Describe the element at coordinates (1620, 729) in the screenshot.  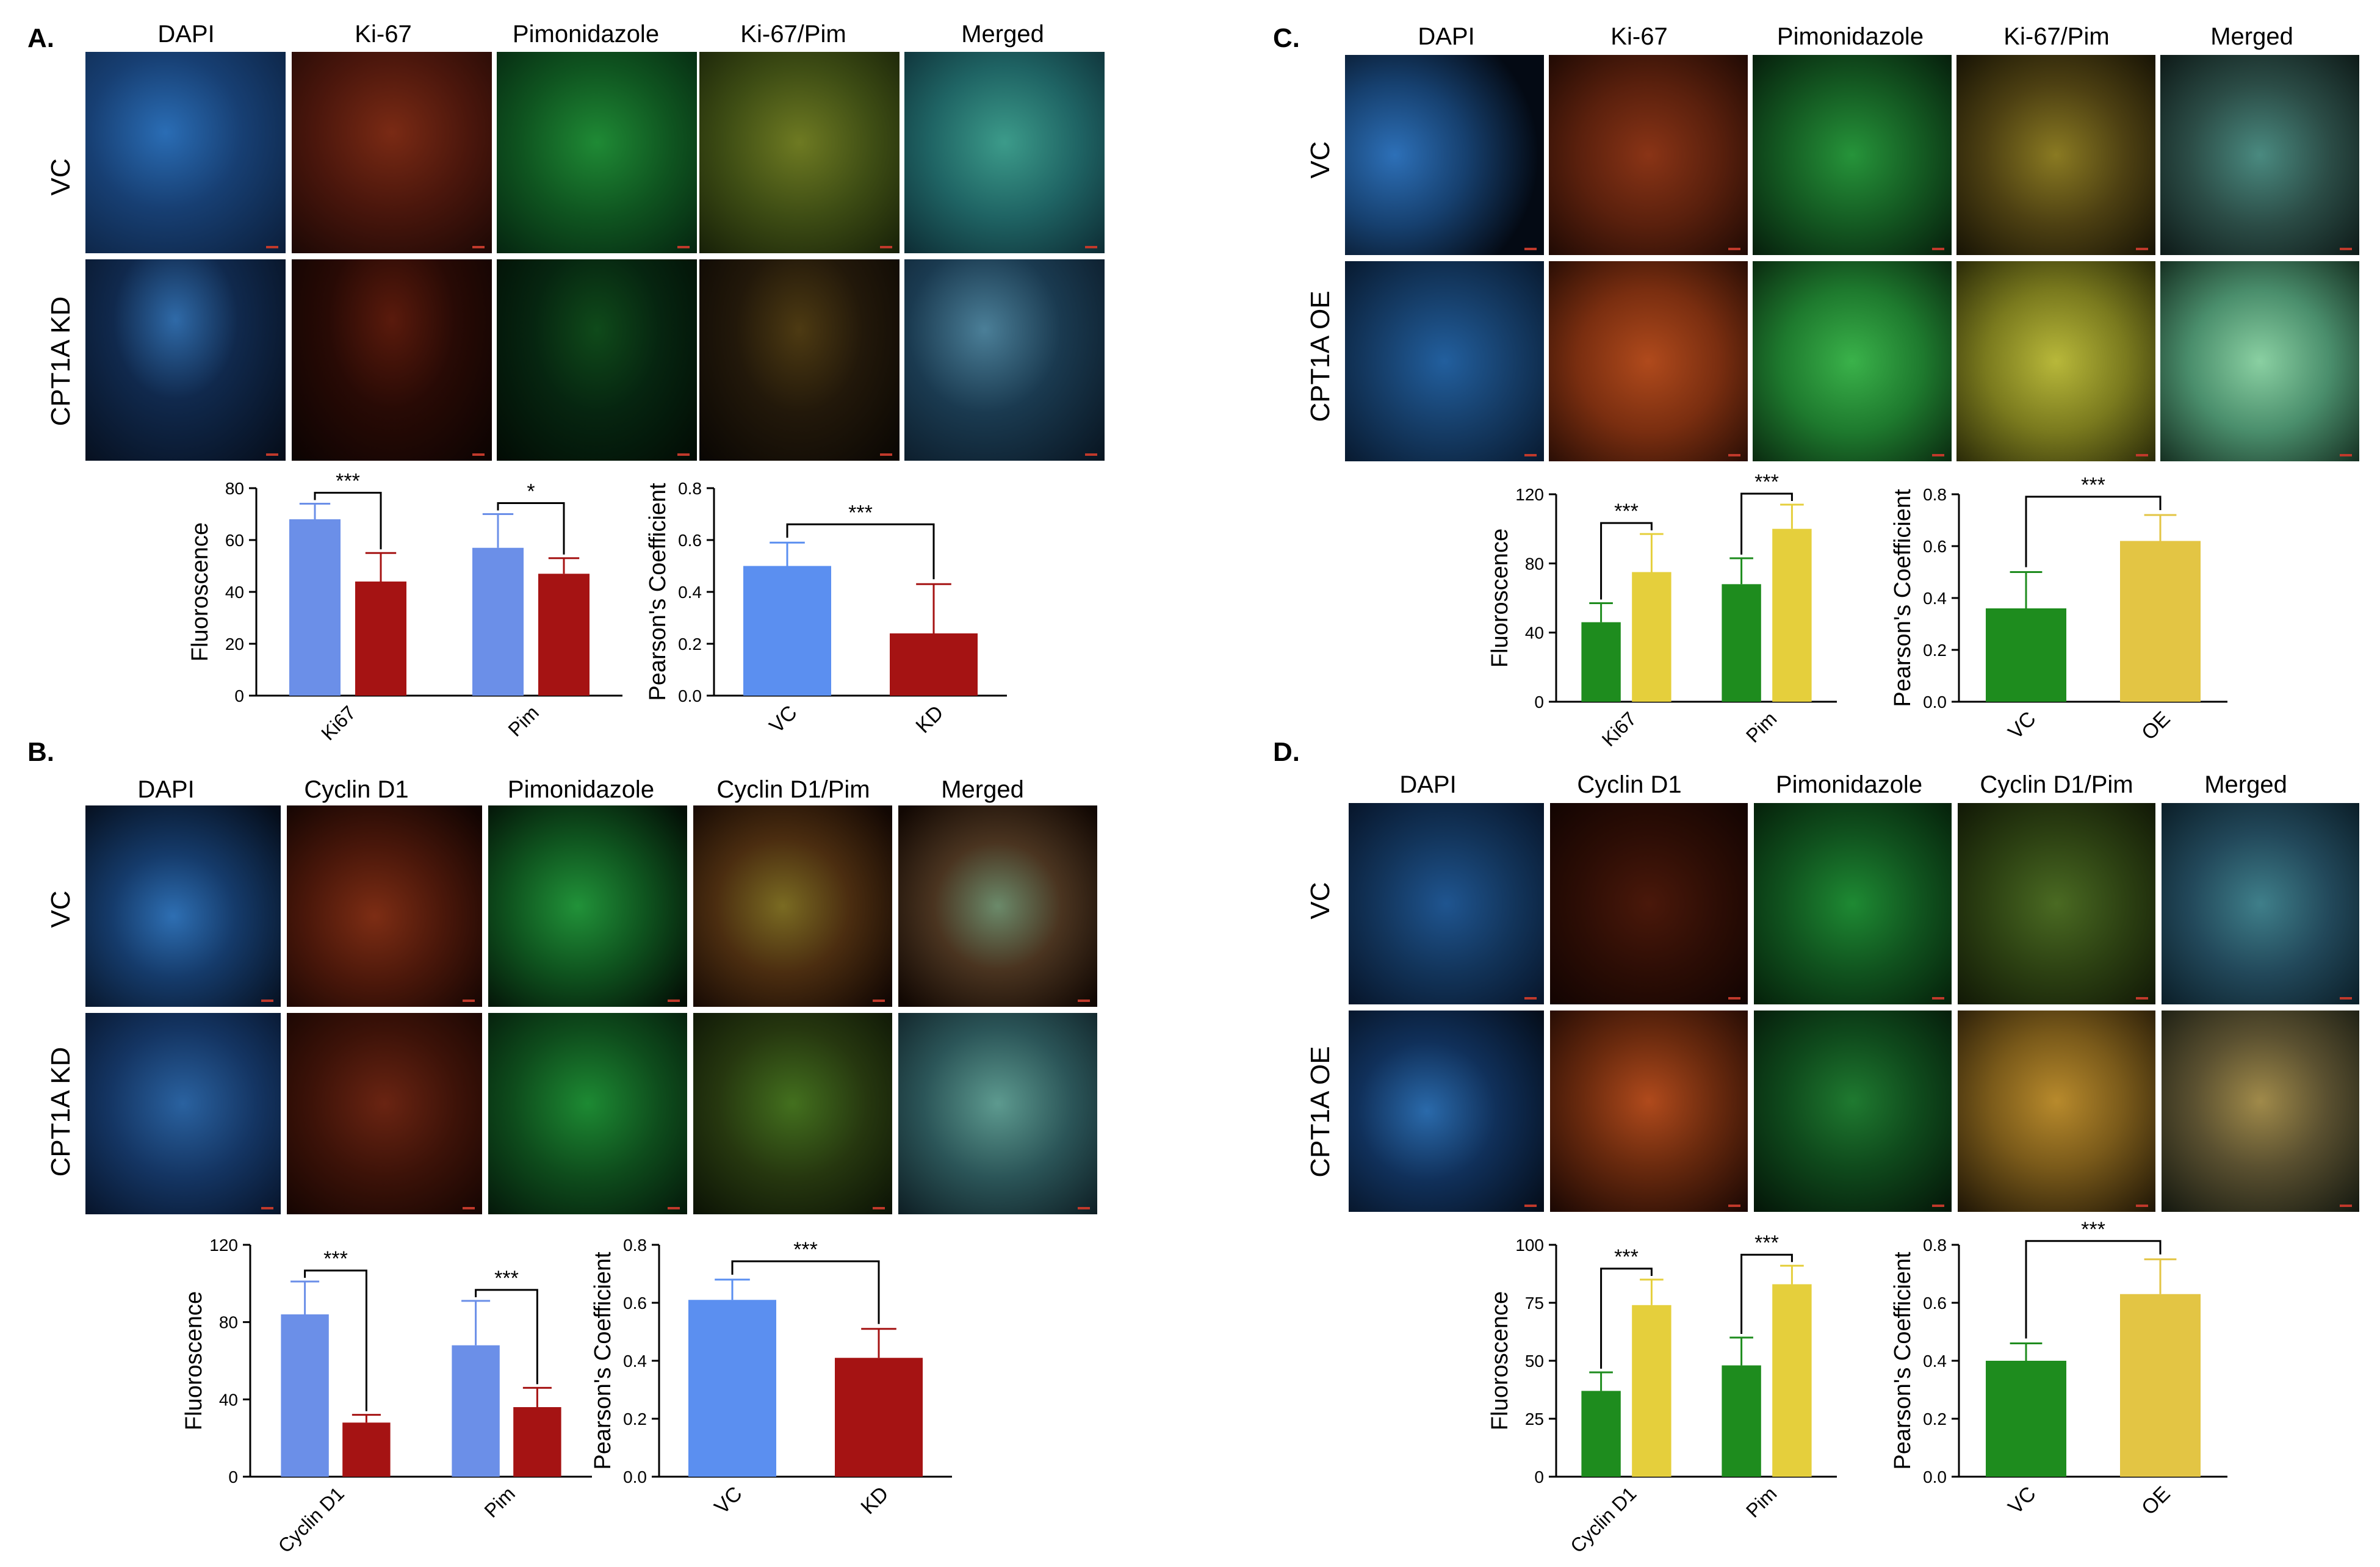
I see `x-tick-label: Ki67` at that location.